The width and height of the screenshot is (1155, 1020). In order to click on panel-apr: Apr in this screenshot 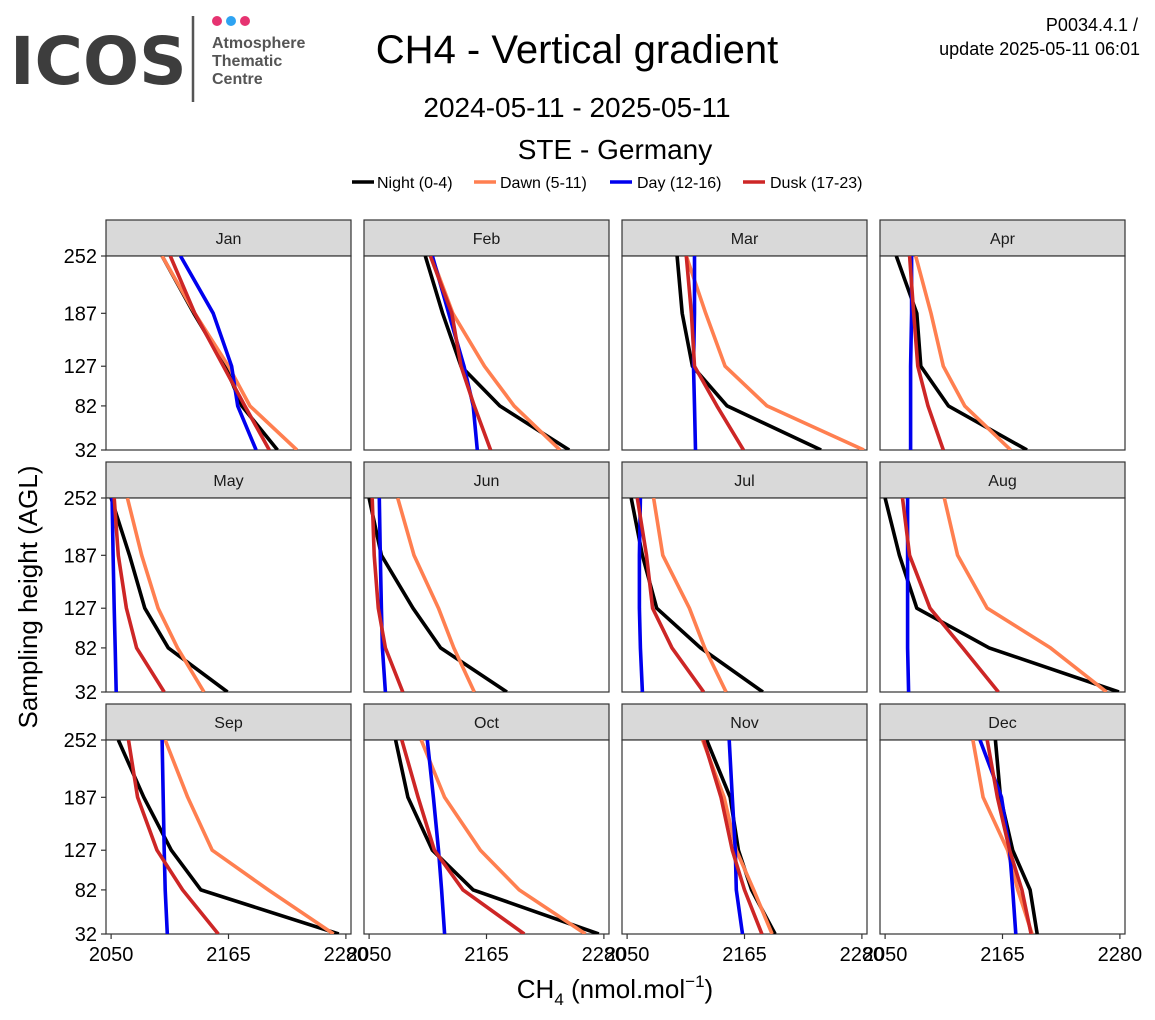, I will do `click(1002, 335)`.